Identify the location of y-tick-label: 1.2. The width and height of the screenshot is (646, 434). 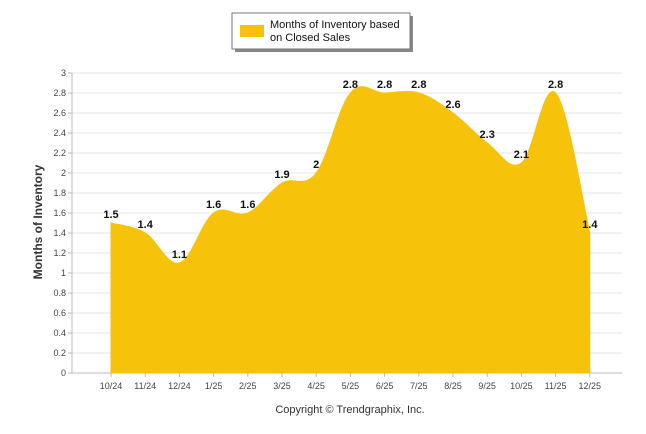
(59, 253).